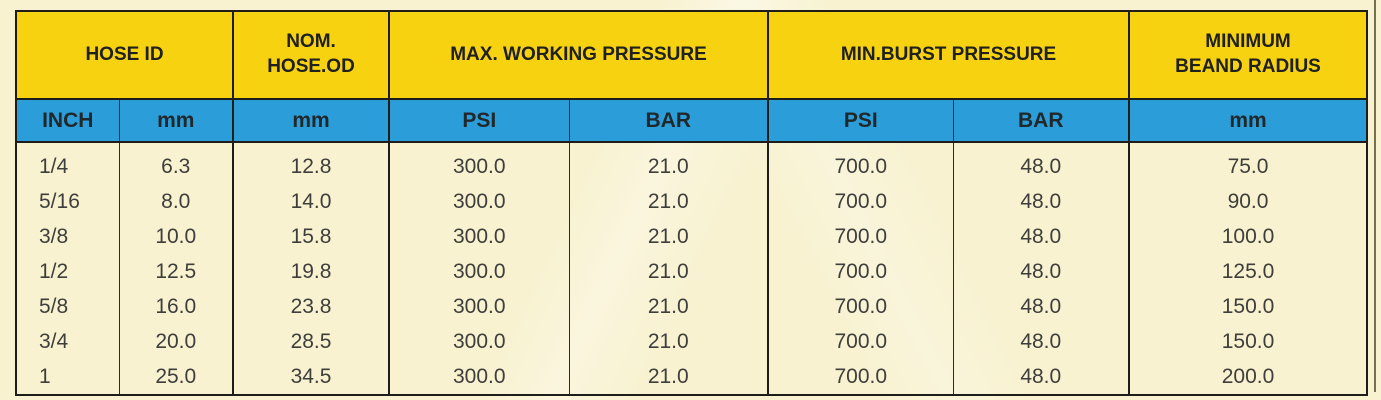 This screenshot has width=1381, height=400. I want to click on table-cell: 6.3, so click(176, 163).